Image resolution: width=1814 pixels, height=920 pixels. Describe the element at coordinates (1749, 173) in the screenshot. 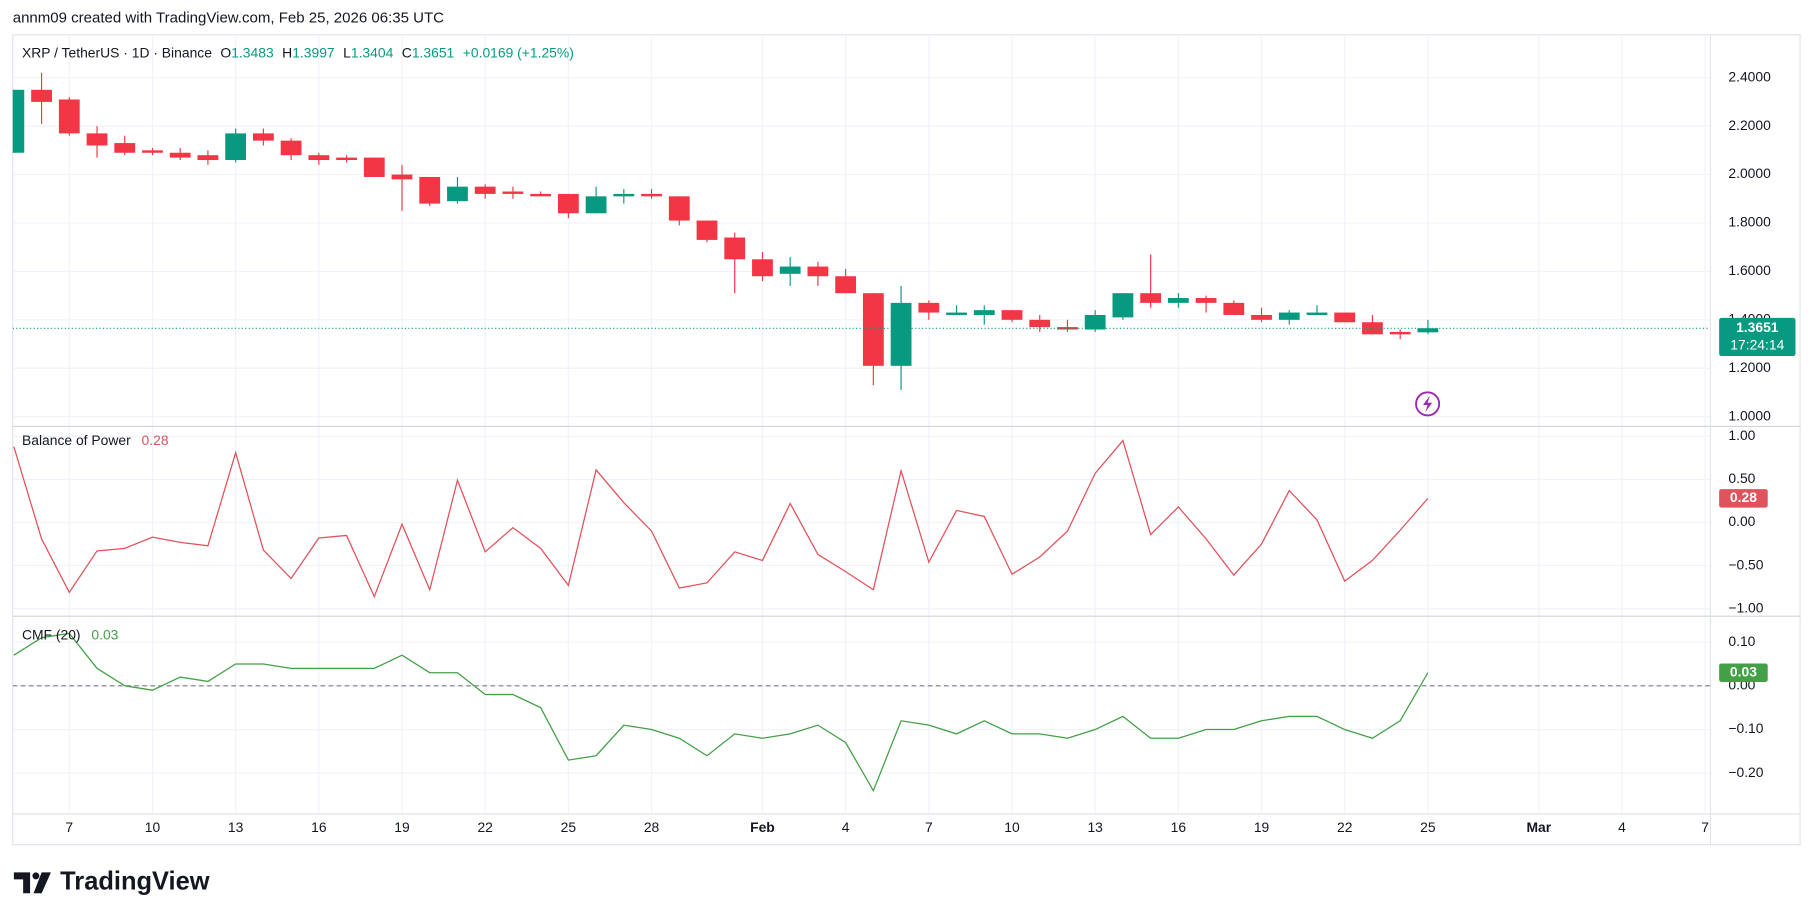

I see `y-tick-label: 2.0000` at that location.